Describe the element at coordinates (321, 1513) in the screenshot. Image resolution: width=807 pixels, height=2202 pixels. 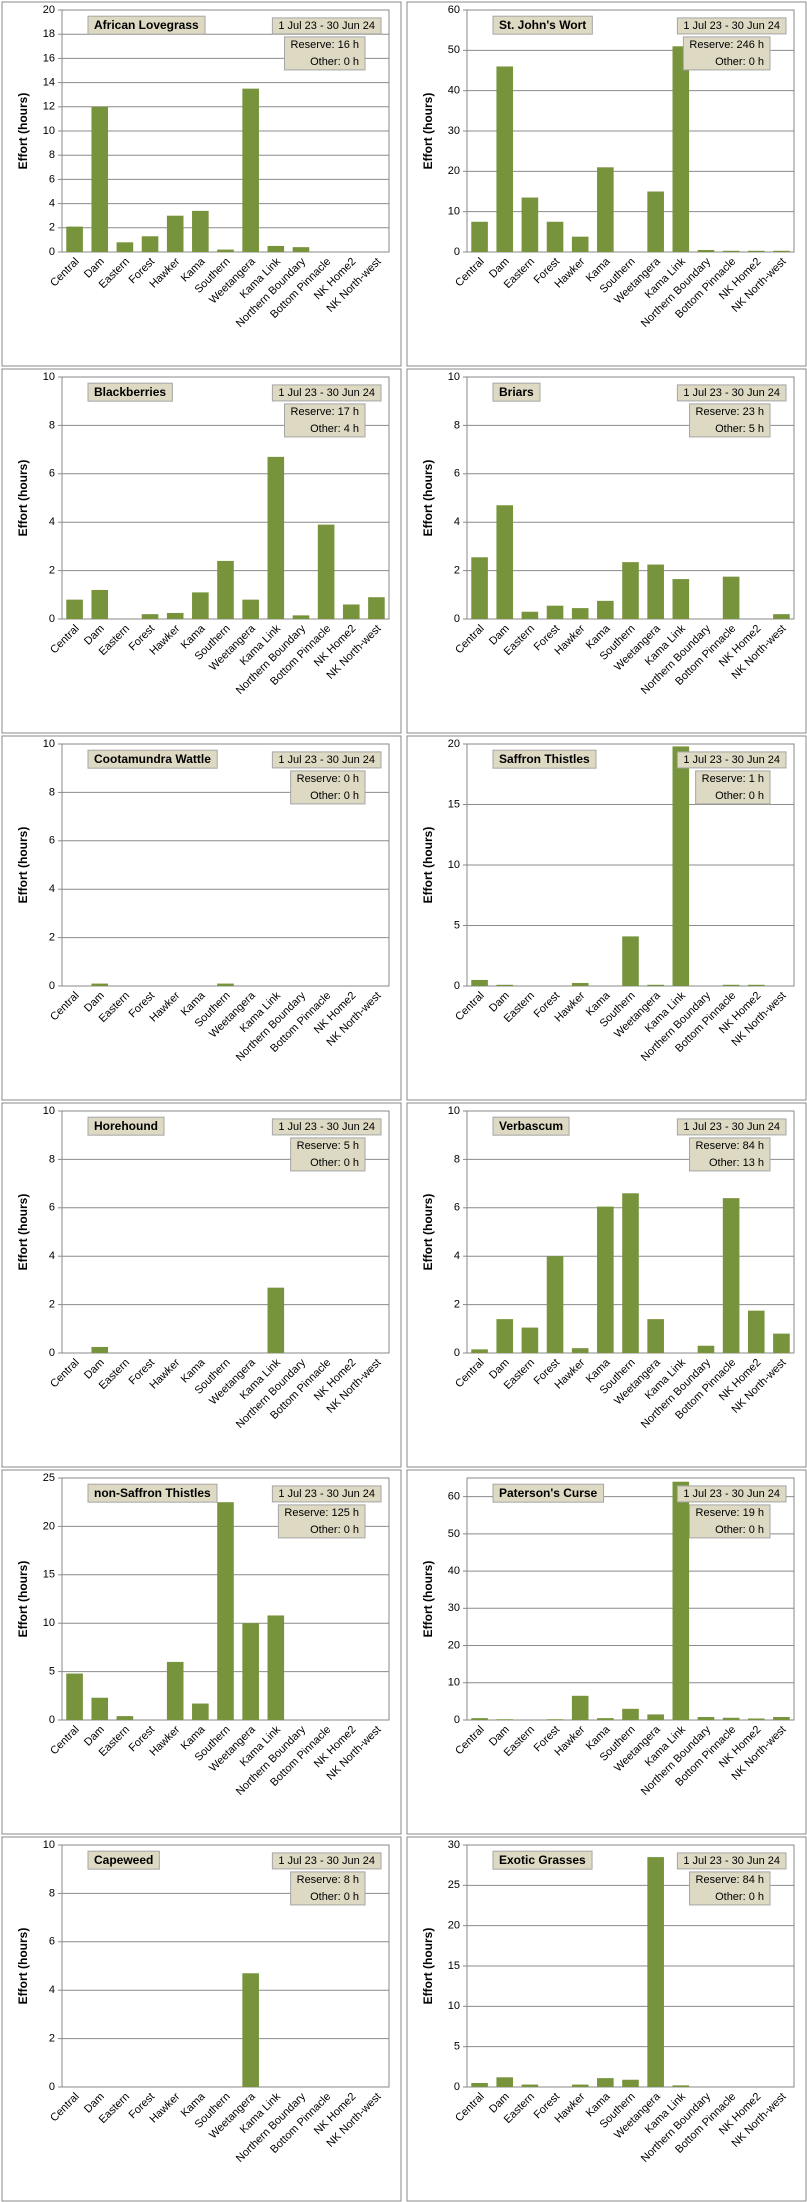
I see `reserve-label: Reserve: 125 h` at that location.